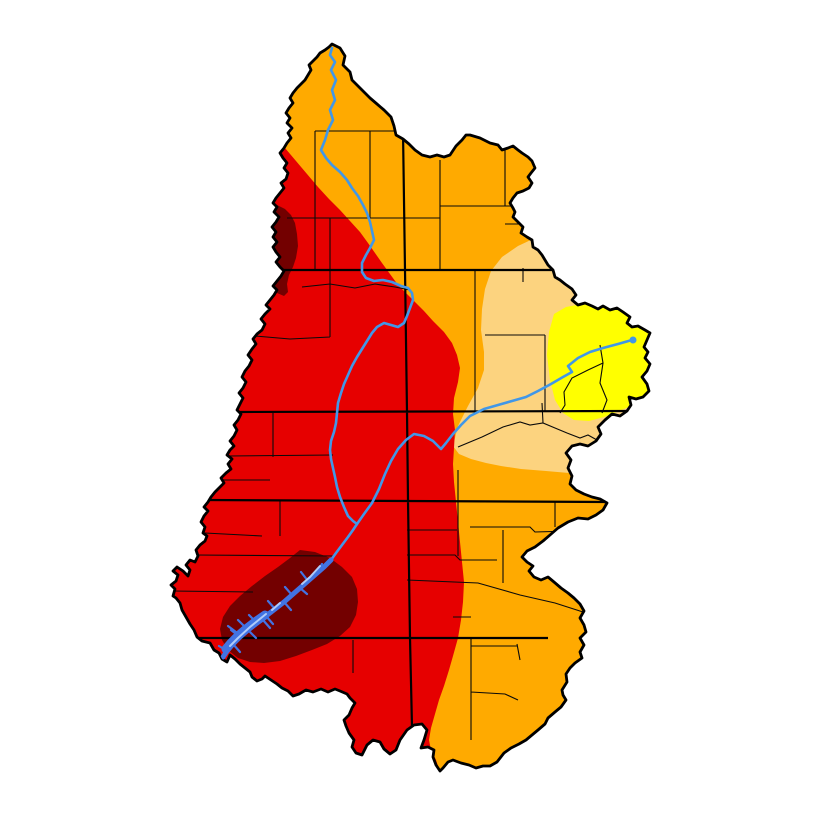  I want to click on river-main, so click(367, 304).